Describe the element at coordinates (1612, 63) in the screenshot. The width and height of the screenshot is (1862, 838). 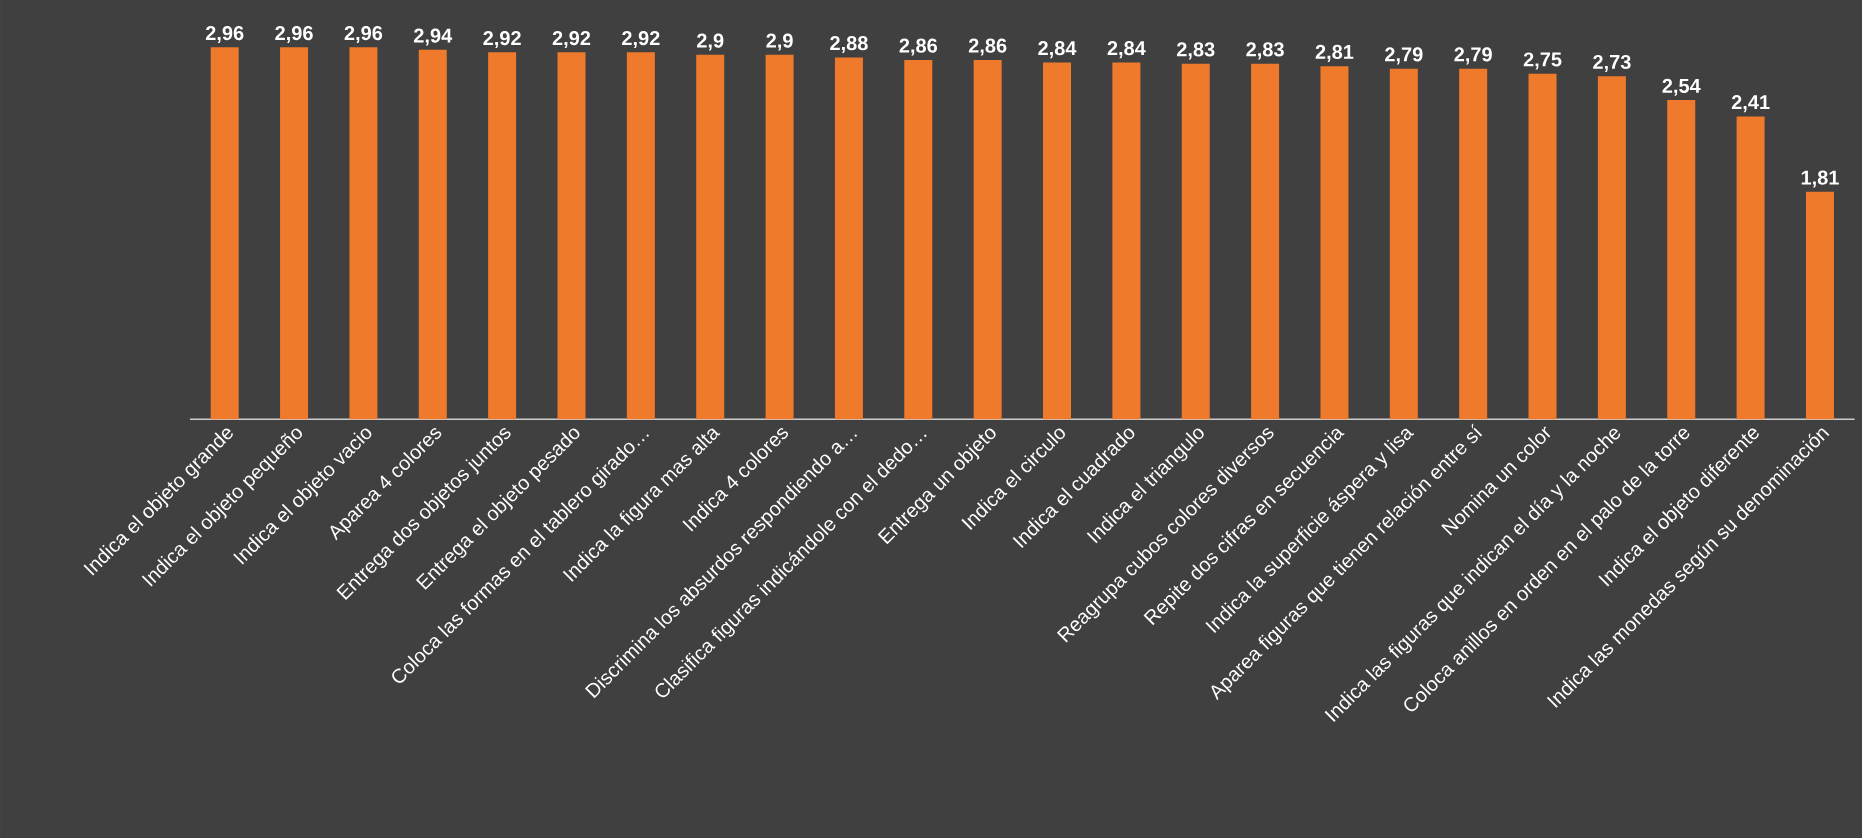
I see `data-label: 2,73` at that location.